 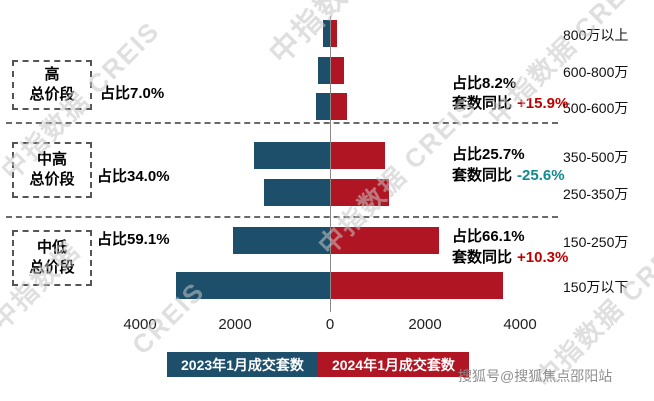 I want to click on yoy-label-mid-low: 套数同比 +10.3%, so click(x=510, y=256).